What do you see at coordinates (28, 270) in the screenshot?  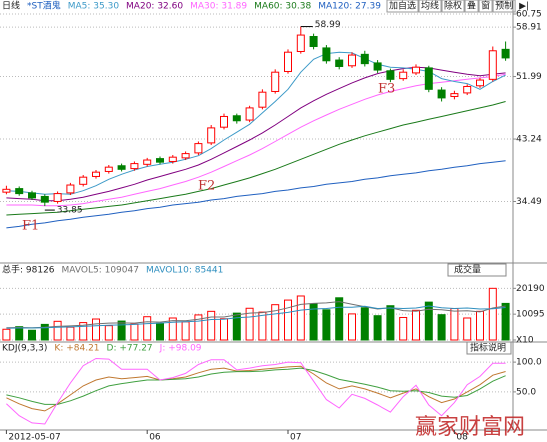 I see `legend-entry: 总手: 98126` at bounding box center [28, 270].